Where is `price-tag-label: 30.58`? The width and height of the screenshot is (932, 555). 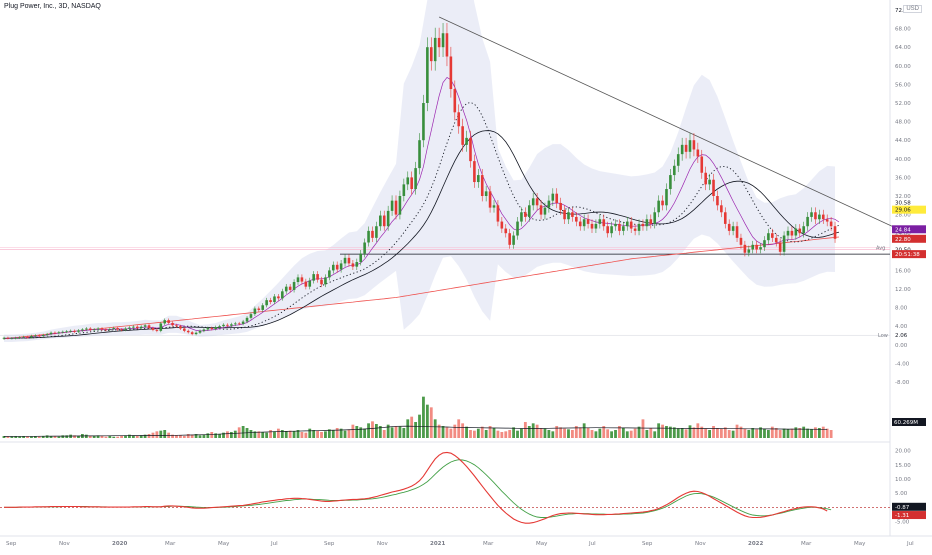 price-tag-label: 30.58 is located at coordinates (903, 204).